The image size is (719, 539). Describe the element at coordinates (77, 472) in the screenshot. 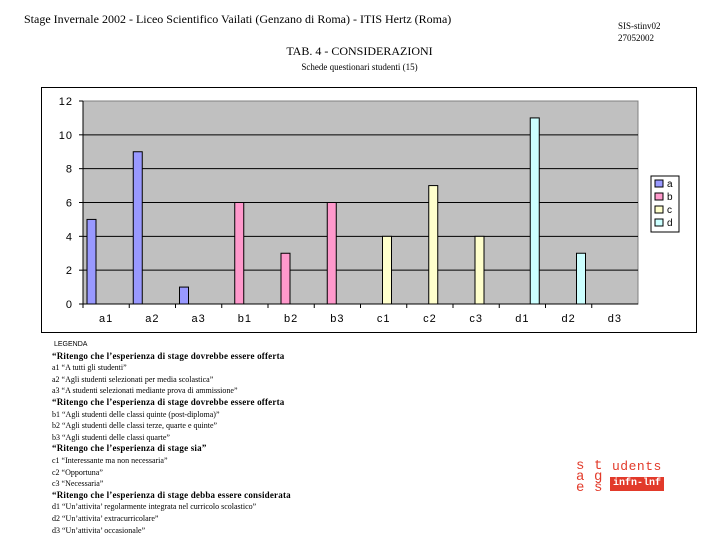

I see `legend-item: c2 “Opportuna”` at that location.